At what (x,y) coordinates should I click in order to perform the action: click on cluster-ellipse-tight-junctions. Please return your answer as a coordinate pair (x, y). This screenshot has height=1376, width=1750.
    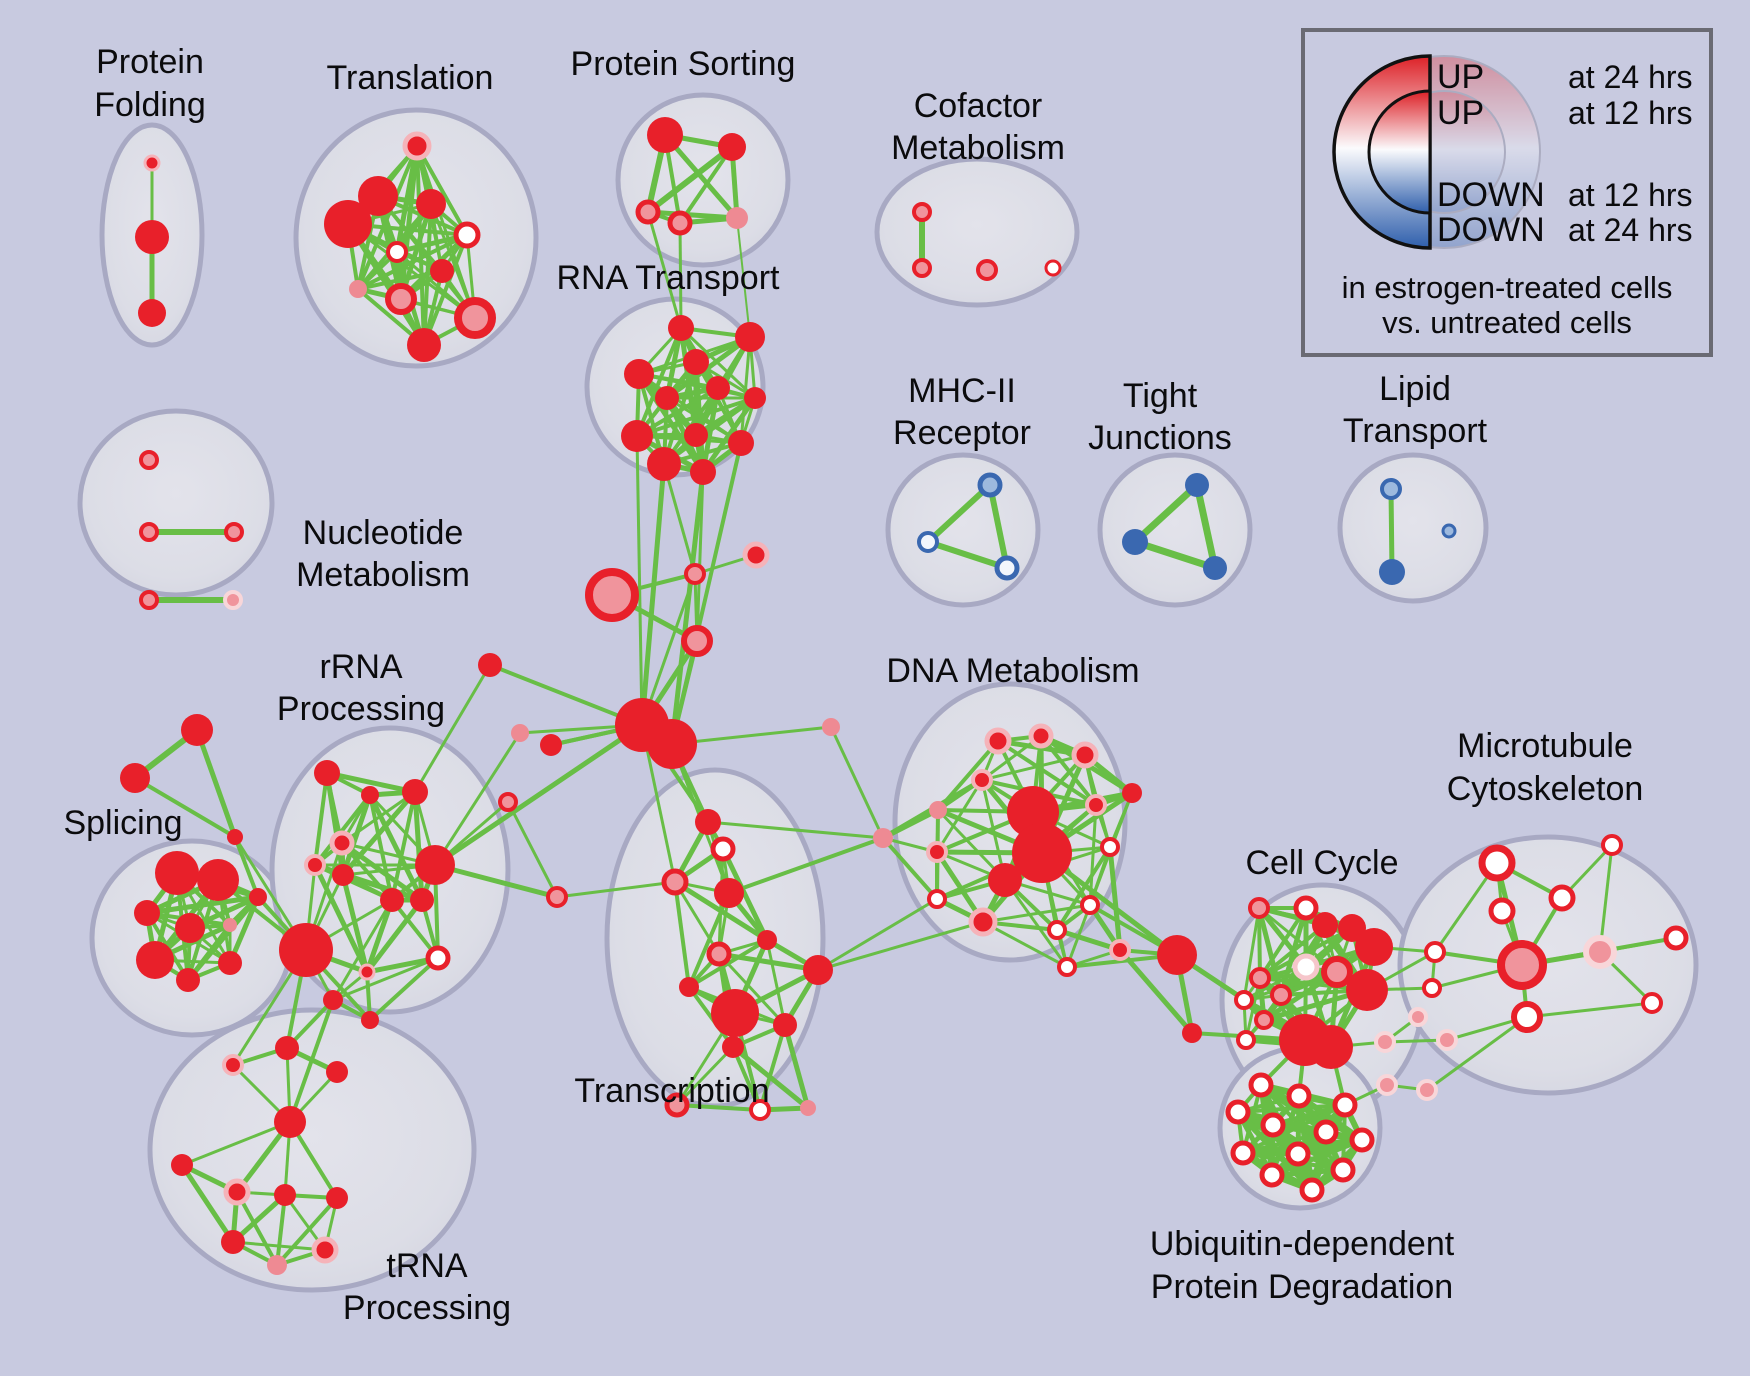
    Looking at the image, I should click on (1175, 530).